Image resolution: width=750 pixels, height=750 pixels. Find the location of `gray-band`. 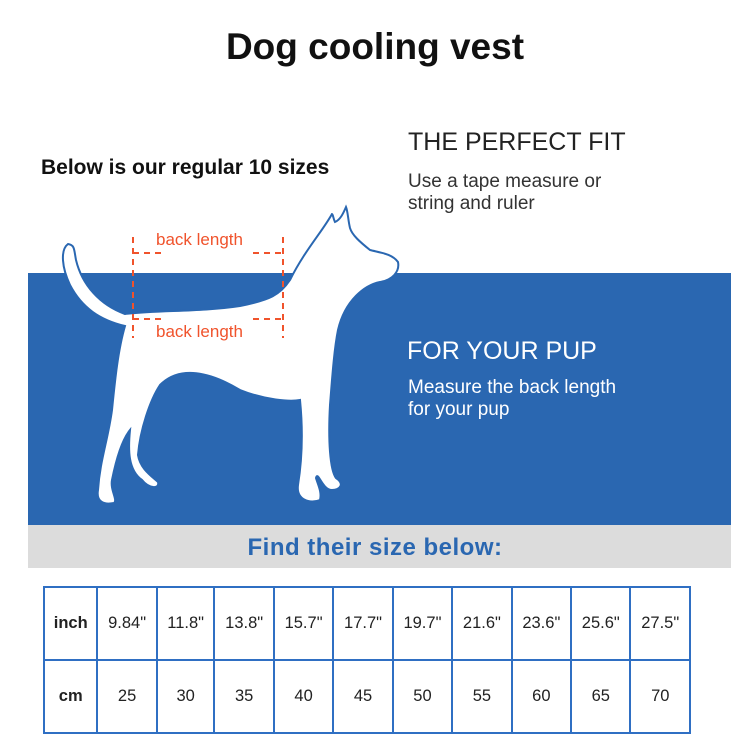

gray-band is located at coordinates (379, 546).